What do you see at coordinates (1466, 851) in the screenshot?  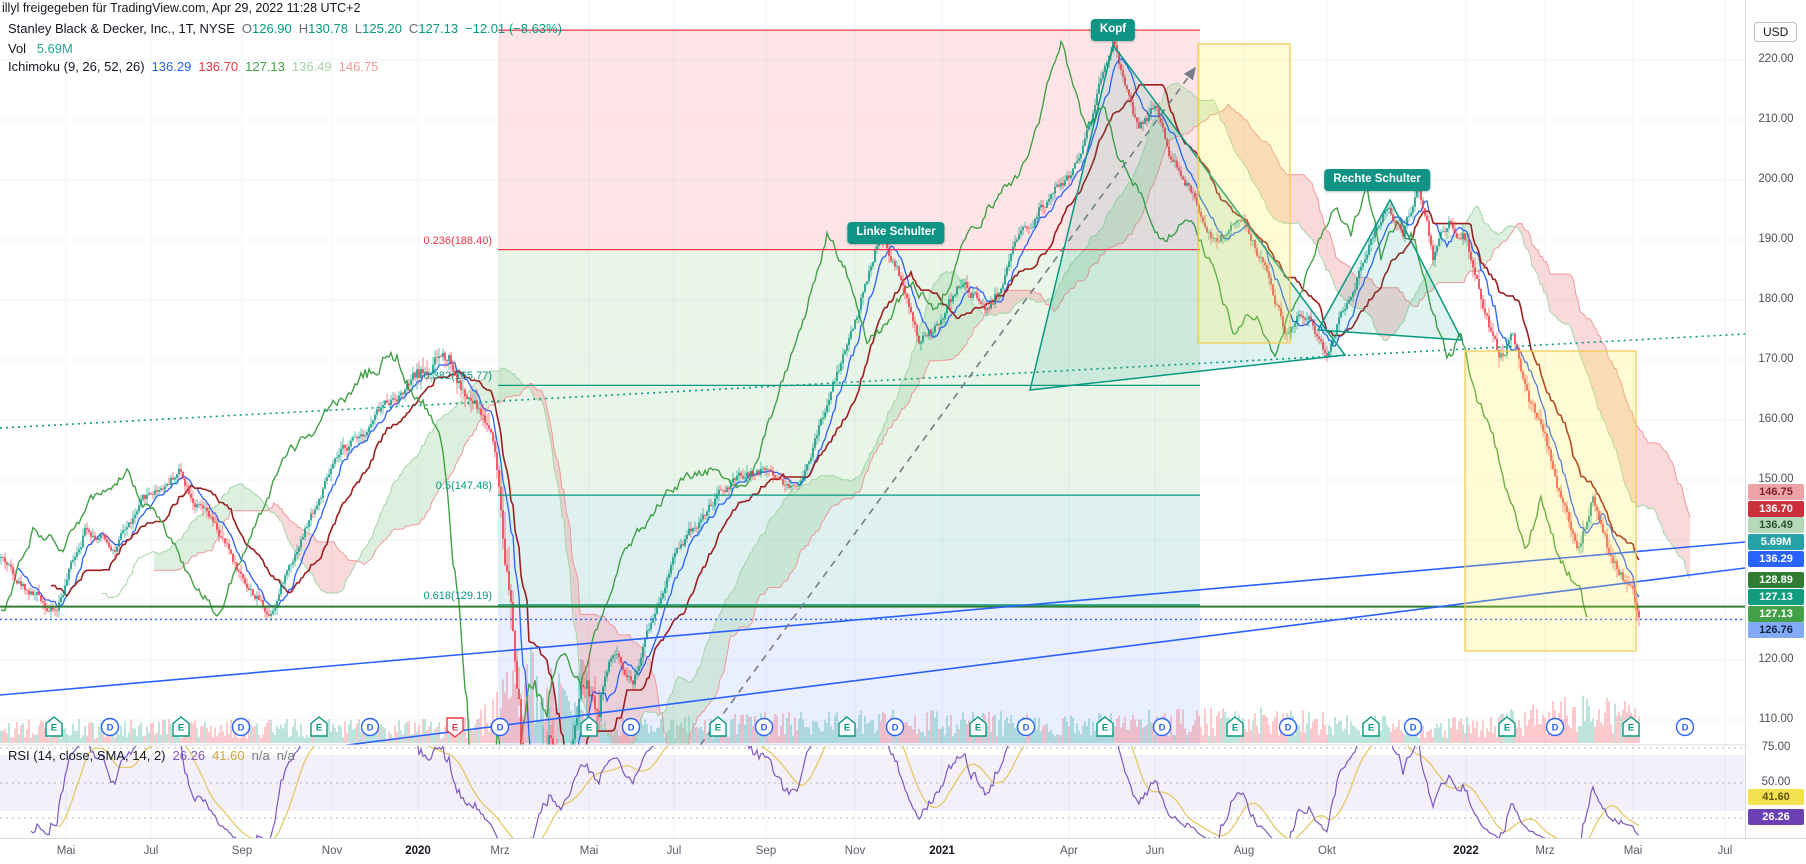 I see `time-axis-label: 2022` at bounding box center [1466, 851].